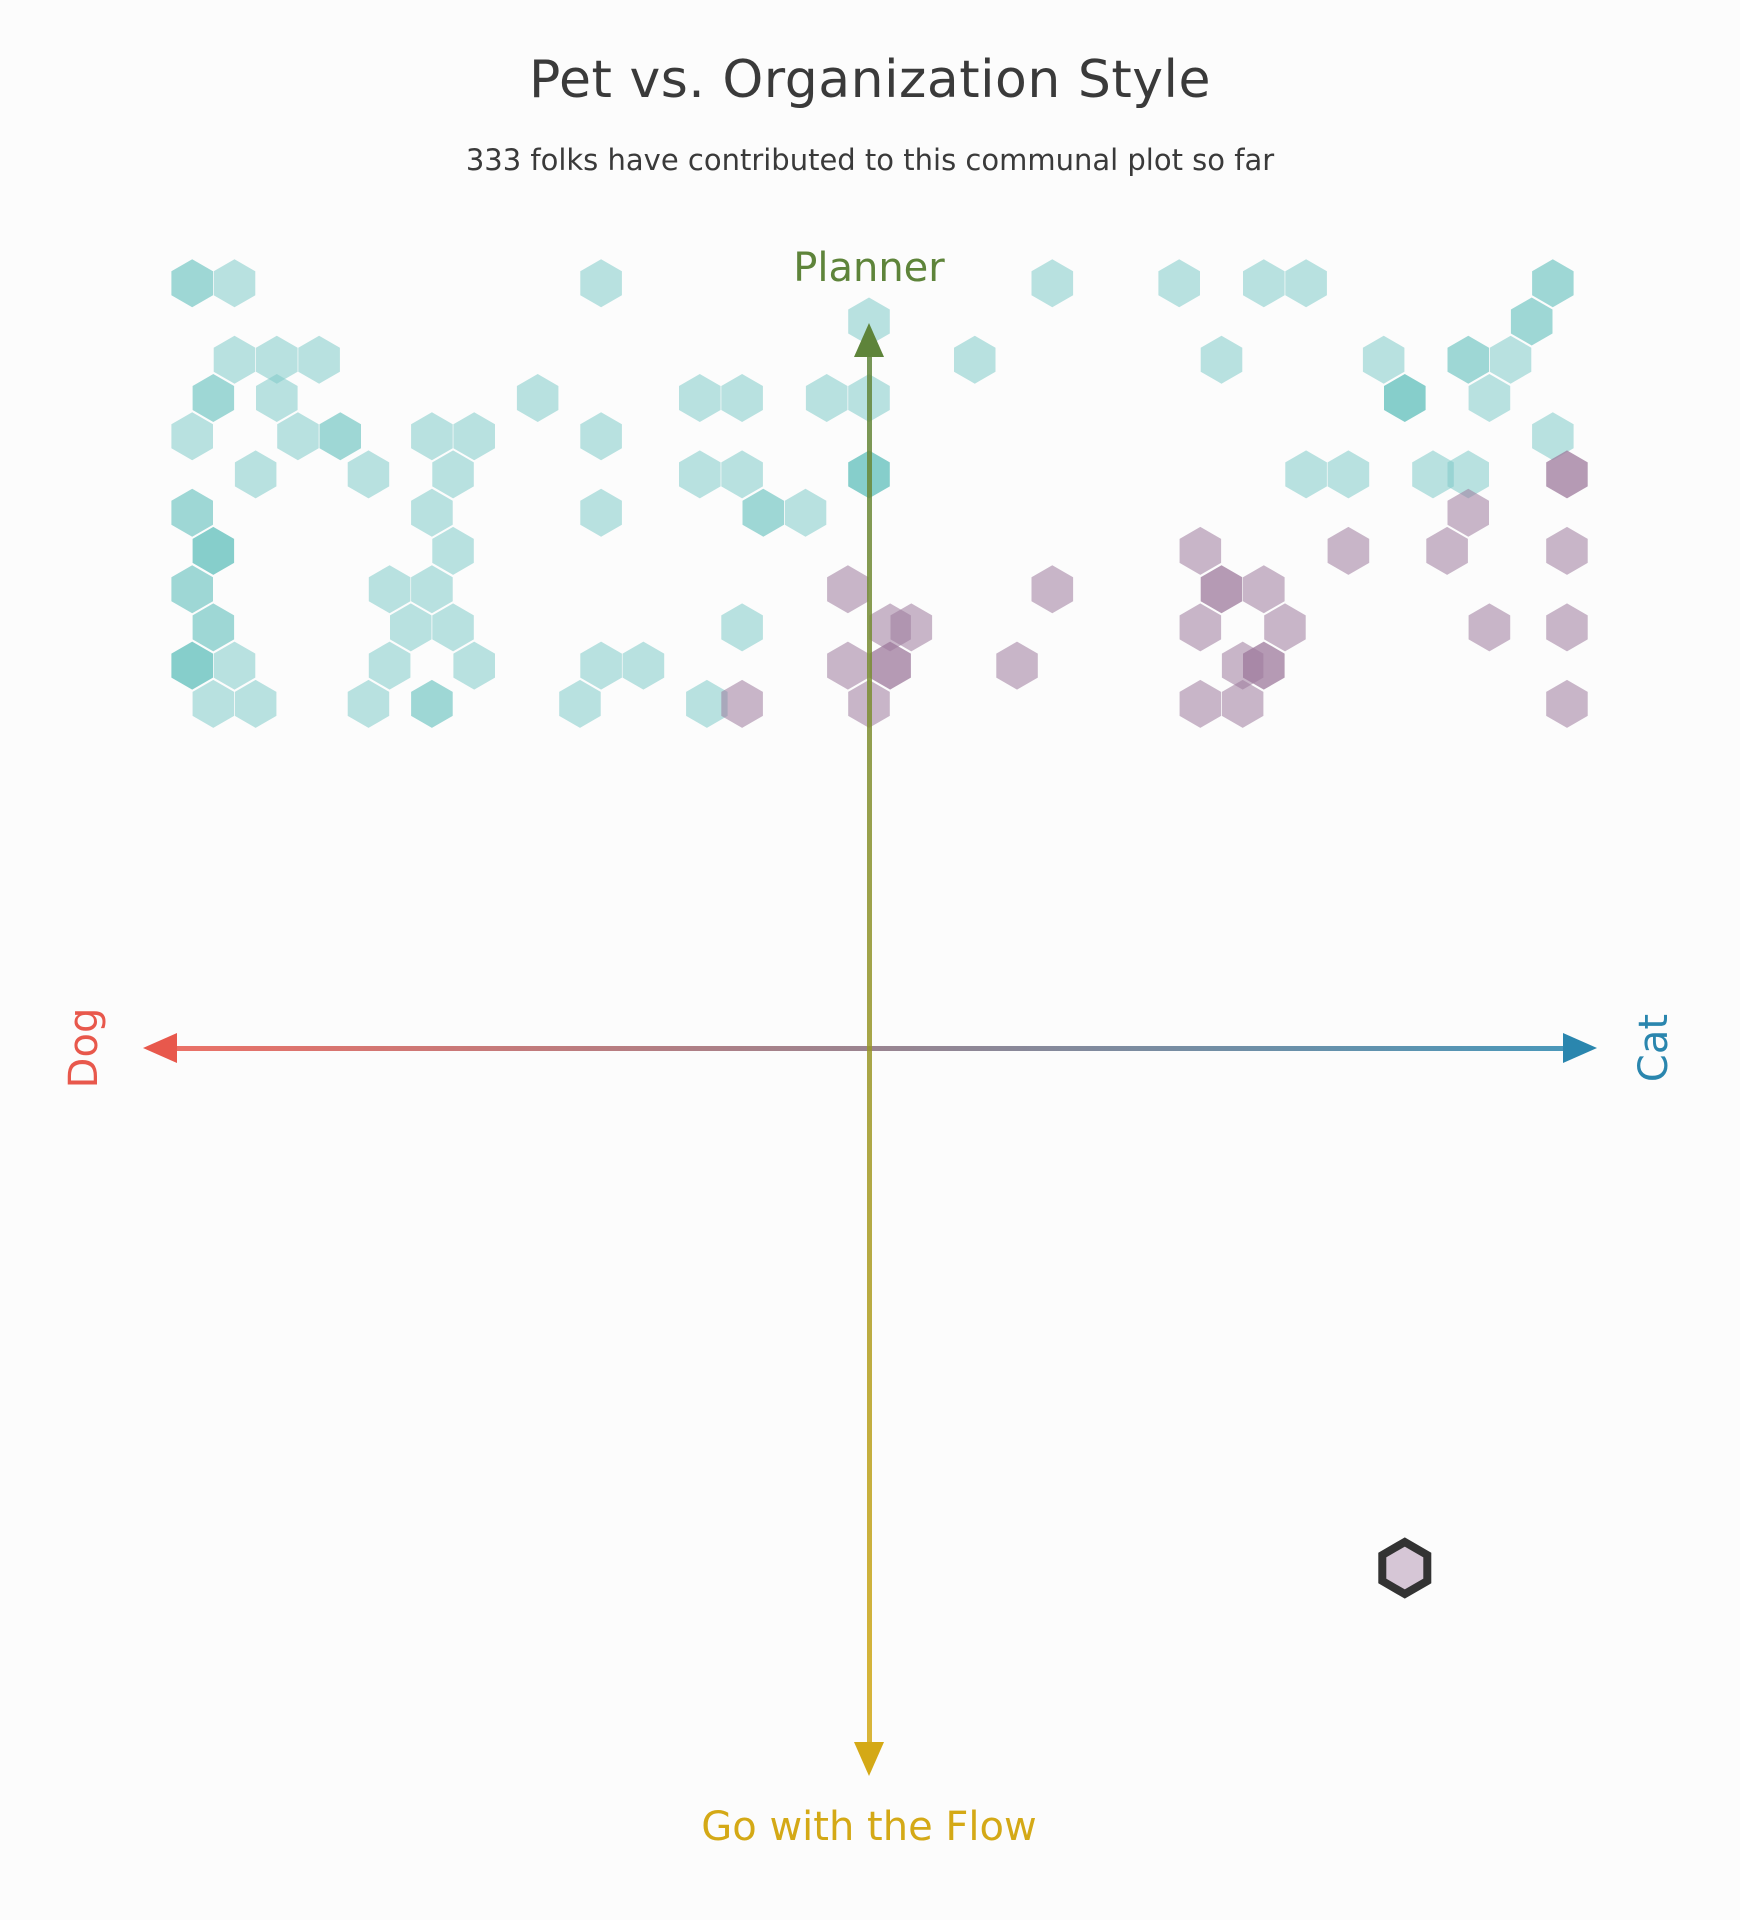 Image resolution: width=1740 pixels, height=1920 pixels. Describe the element at coordinates (84, 1048) in the screenshot. I see `axis-label-left: Dog` at that location.